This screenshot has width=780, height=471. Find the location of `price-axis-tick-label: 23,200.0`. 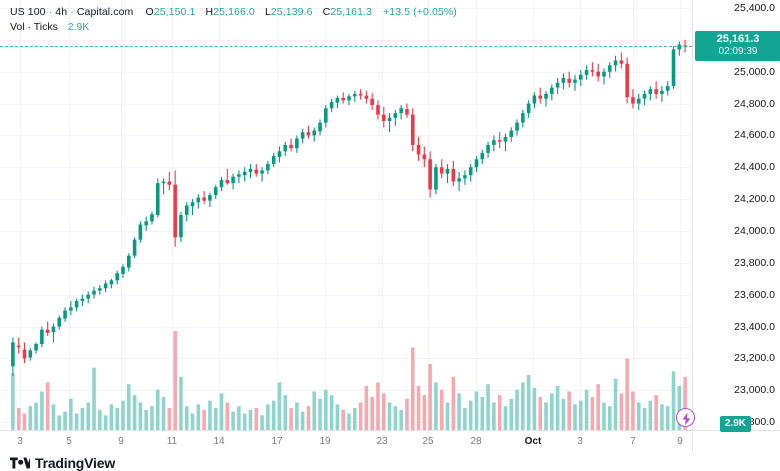

price-axis-tick-label: 23,200.0 is located at coordinates (754, 358).